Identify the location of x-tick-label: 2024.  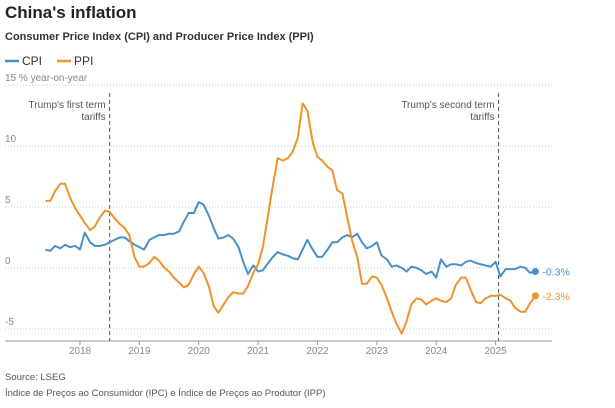
(436, 351).